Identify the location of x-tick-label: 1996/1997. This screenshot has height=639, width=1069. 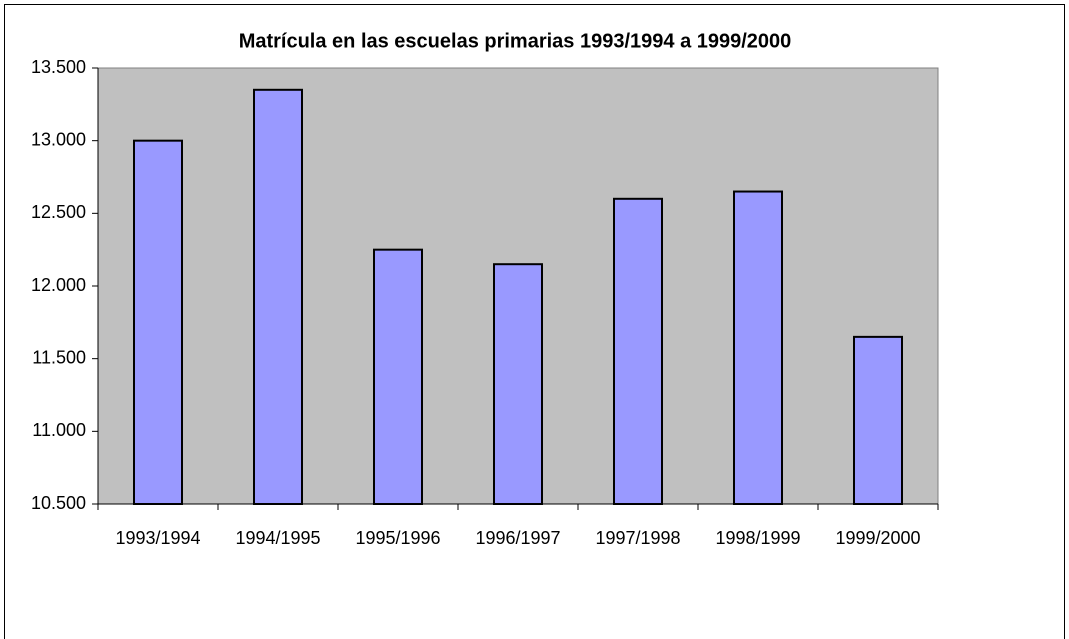
(517, 538).